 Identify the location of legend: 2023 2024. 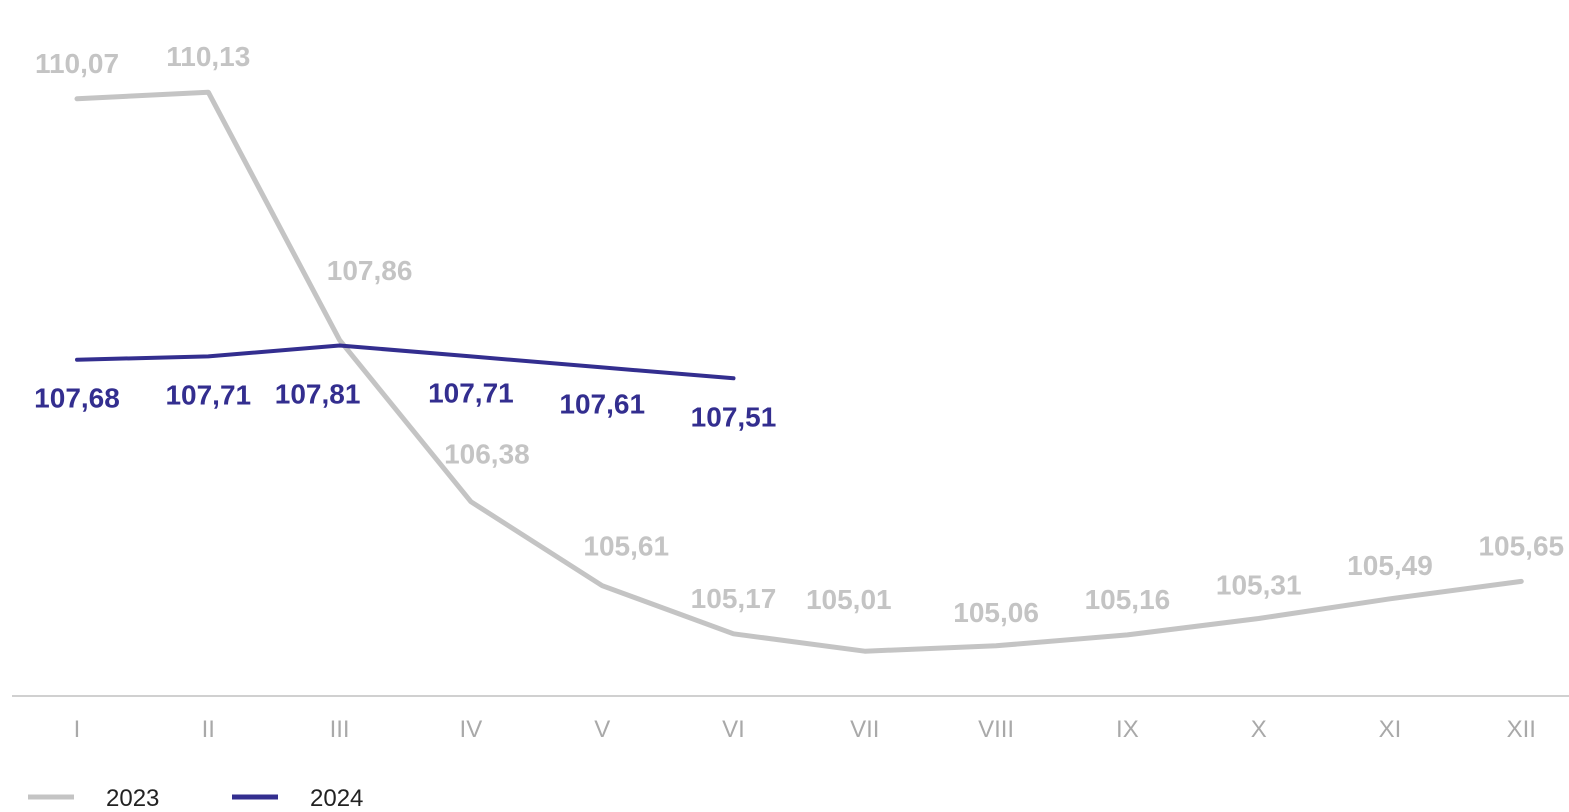
(195, 798).